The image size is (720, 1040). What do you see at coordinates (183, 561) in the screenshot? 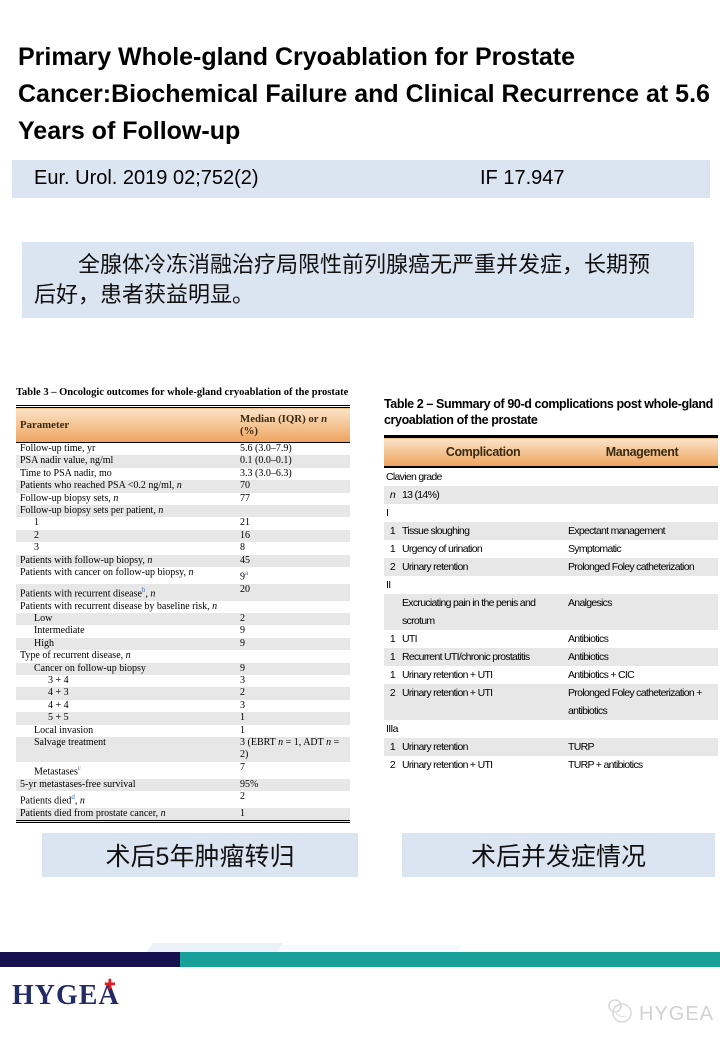
I see `table-row: Patients with follow-up biopsy, n 45` at bounding box center [183, 561].